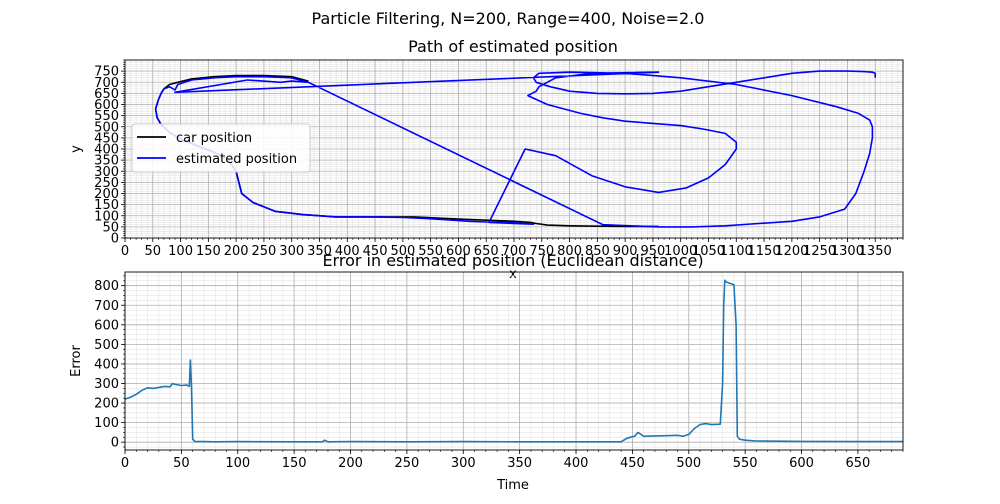 The image size is (1000, 504). Describe the element at coordinates (106, 116) in the screenshot. I see `y-tick-label: 550` at that location.